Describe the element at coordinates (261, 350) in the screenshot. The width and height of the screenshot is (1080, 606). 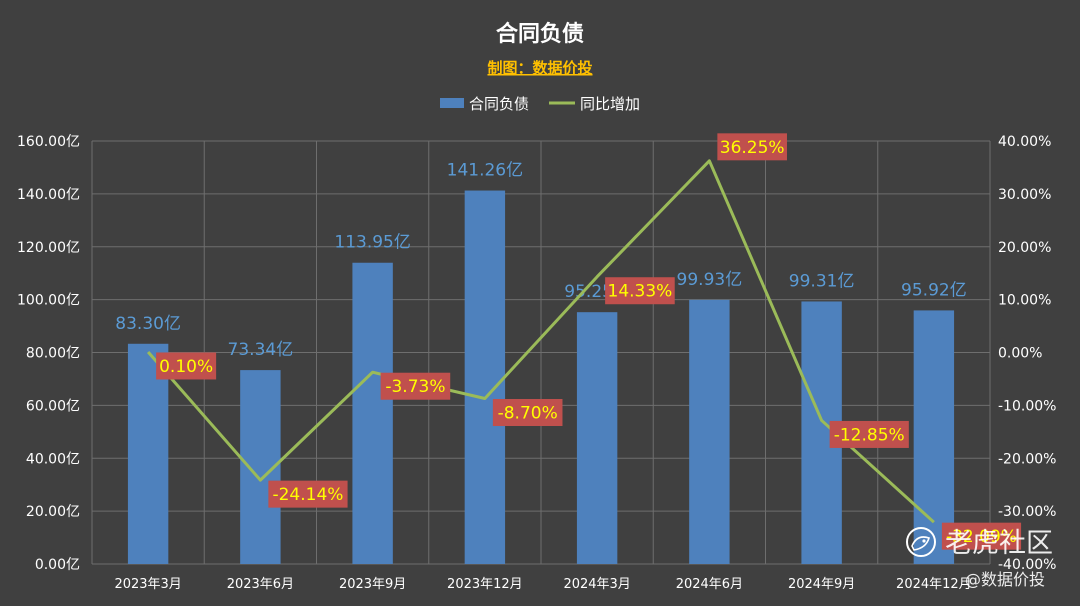
I see `bar-value-label: 73.34亿` at that location.